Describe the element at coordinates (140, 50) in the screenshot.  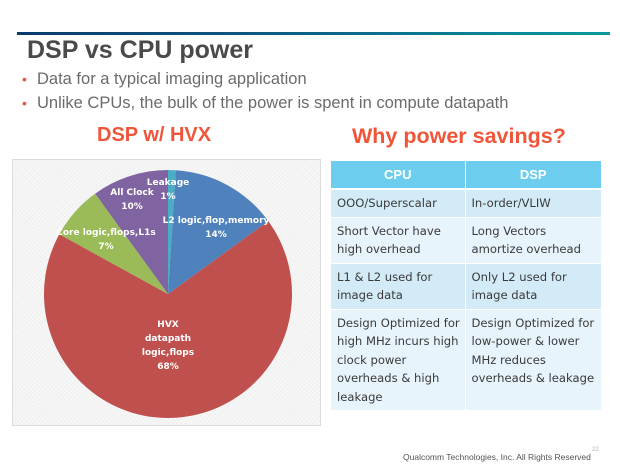
I see `slide-title: DSP vs CPU power` at that location.